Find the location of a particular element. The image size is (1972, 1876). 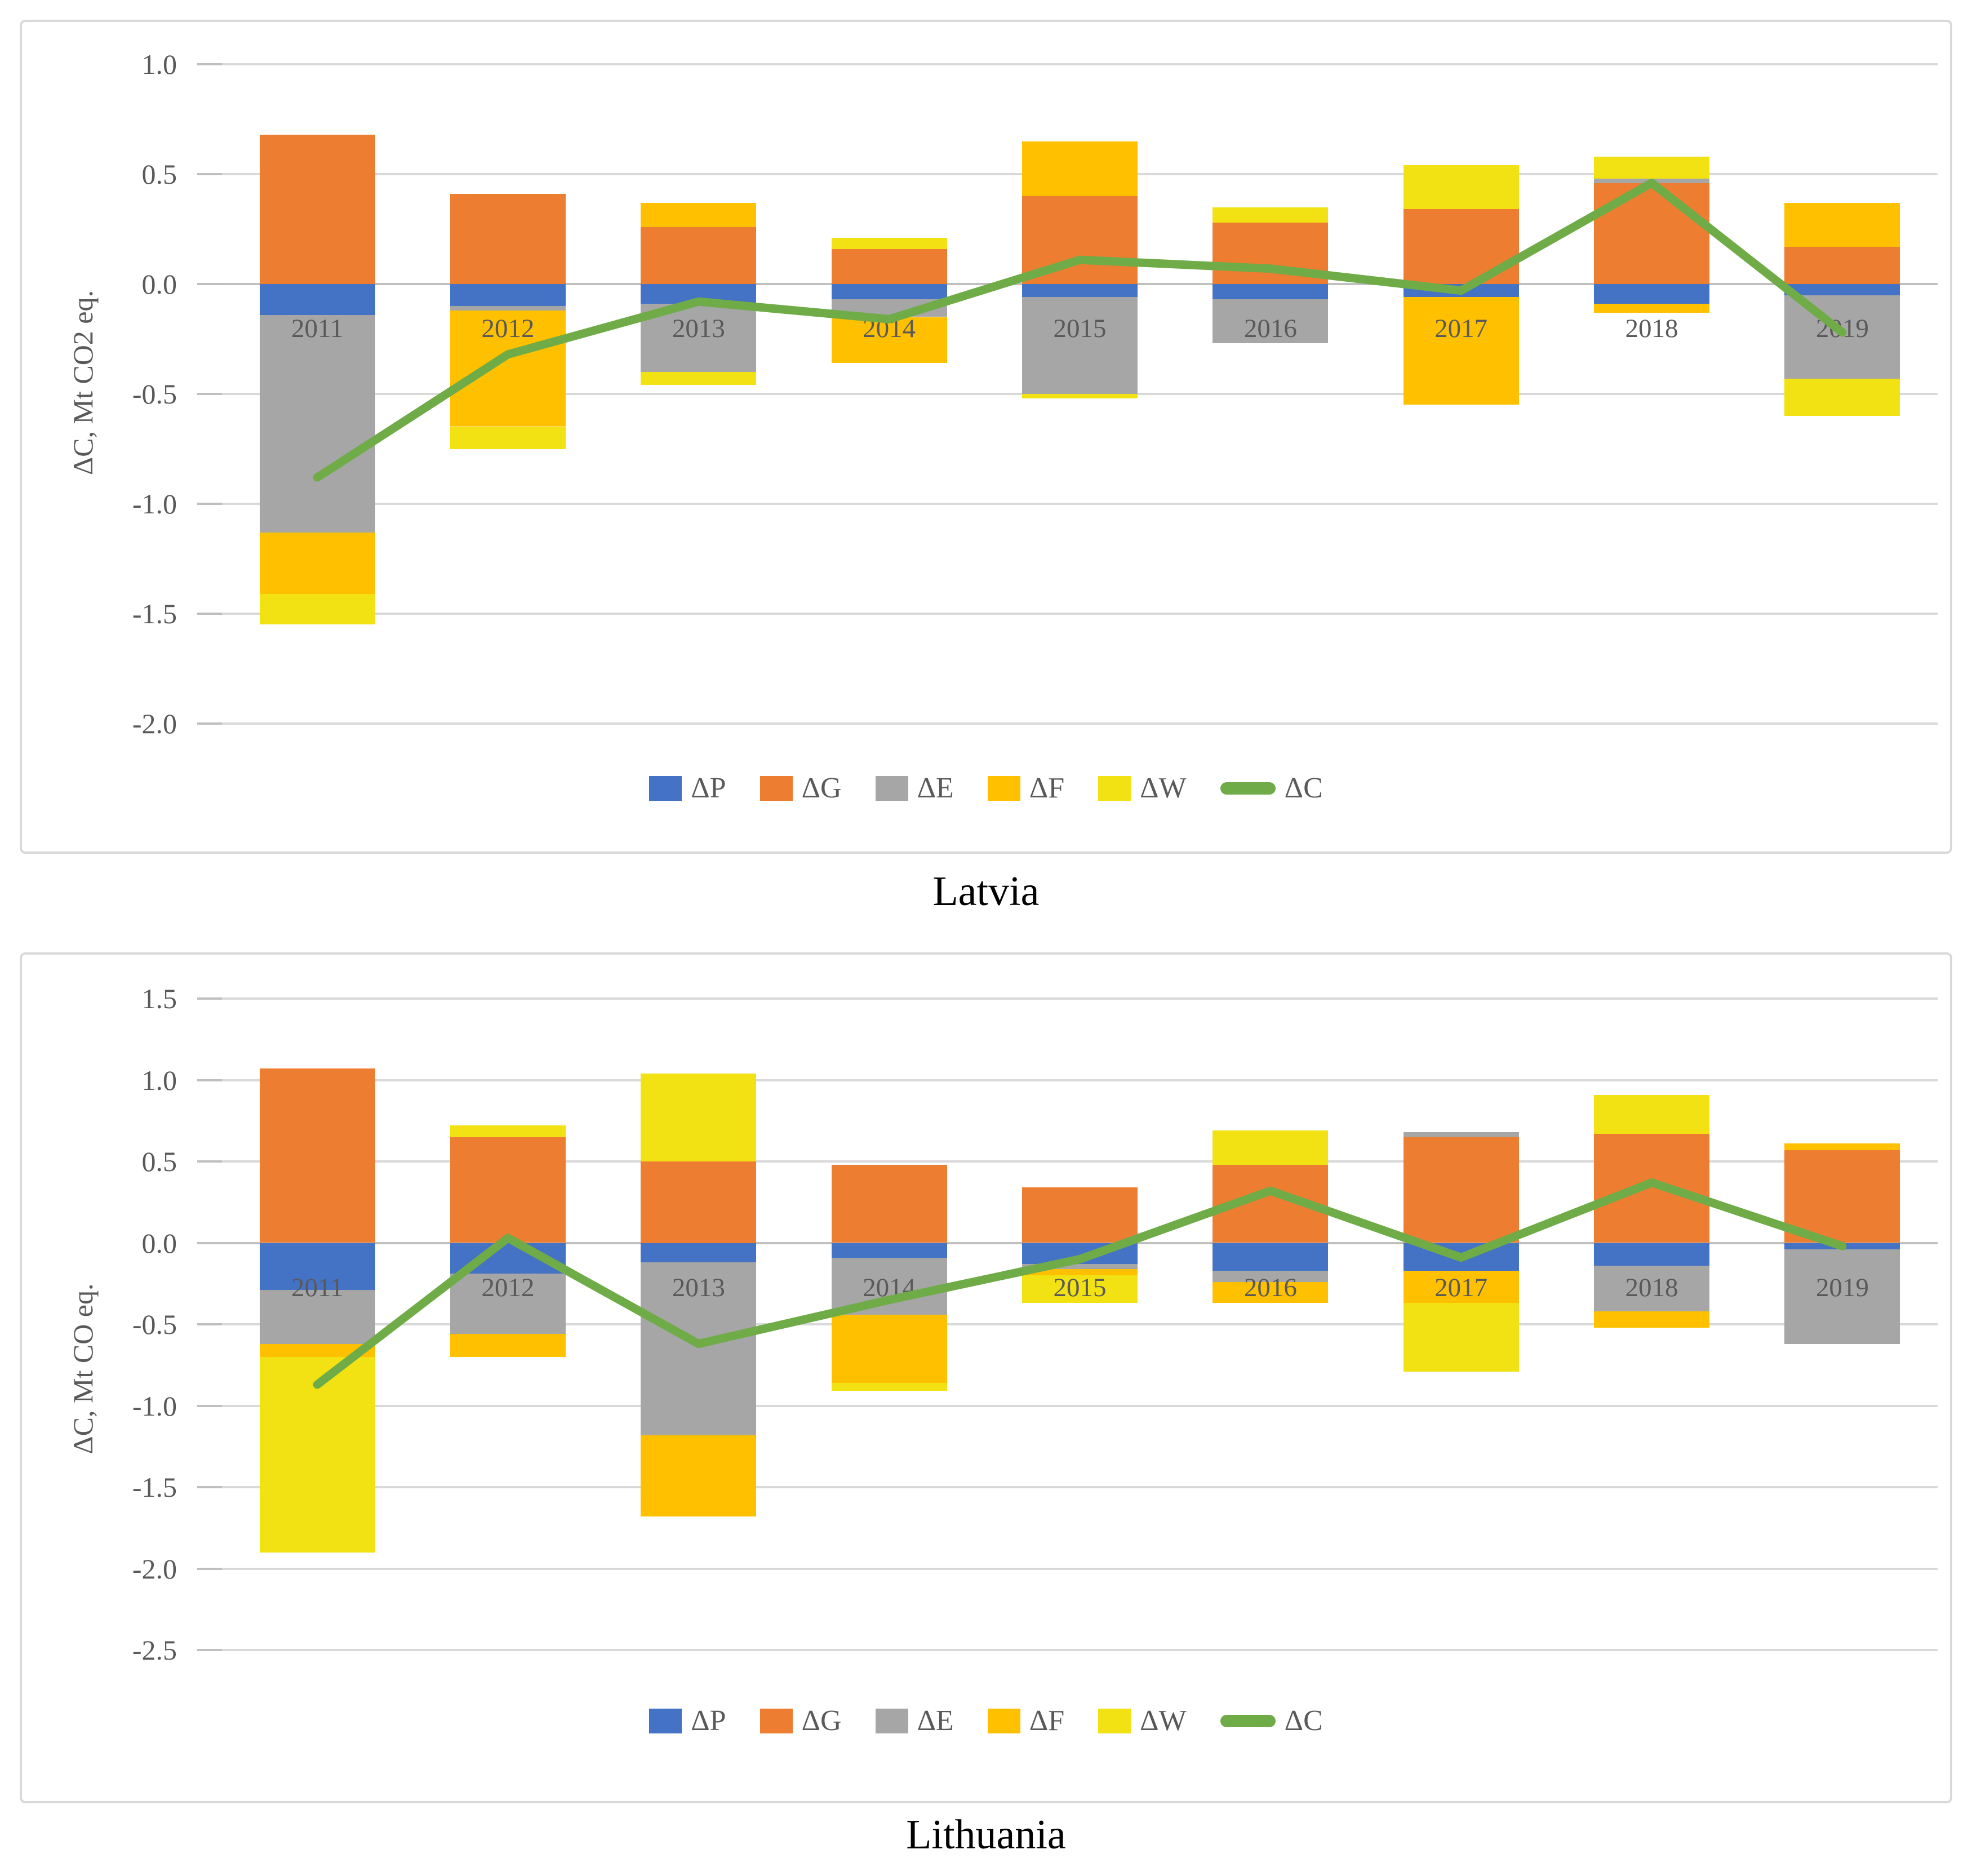

gridline-0.5 is located at coordinates (1080, 1161).